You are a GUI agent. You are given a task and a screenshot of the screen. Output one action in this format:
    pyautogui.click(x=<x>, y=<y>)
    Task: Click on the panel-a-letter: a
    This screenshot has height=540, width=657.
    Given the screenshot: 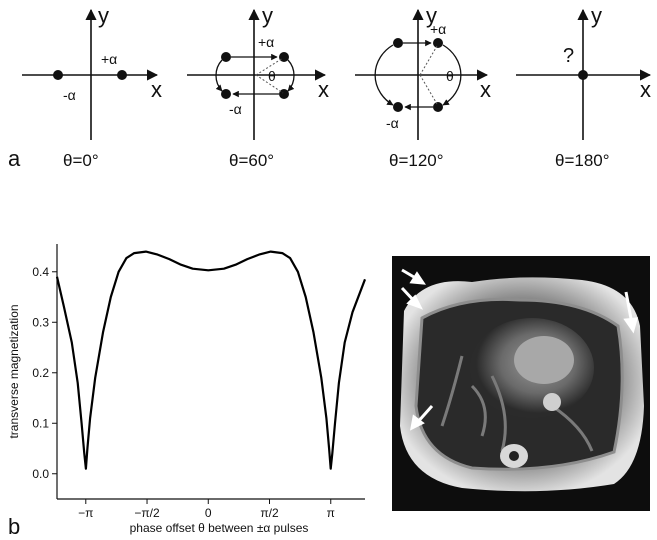 What is the action you would take?
    pyautogui.click(x=14, y=158)
    